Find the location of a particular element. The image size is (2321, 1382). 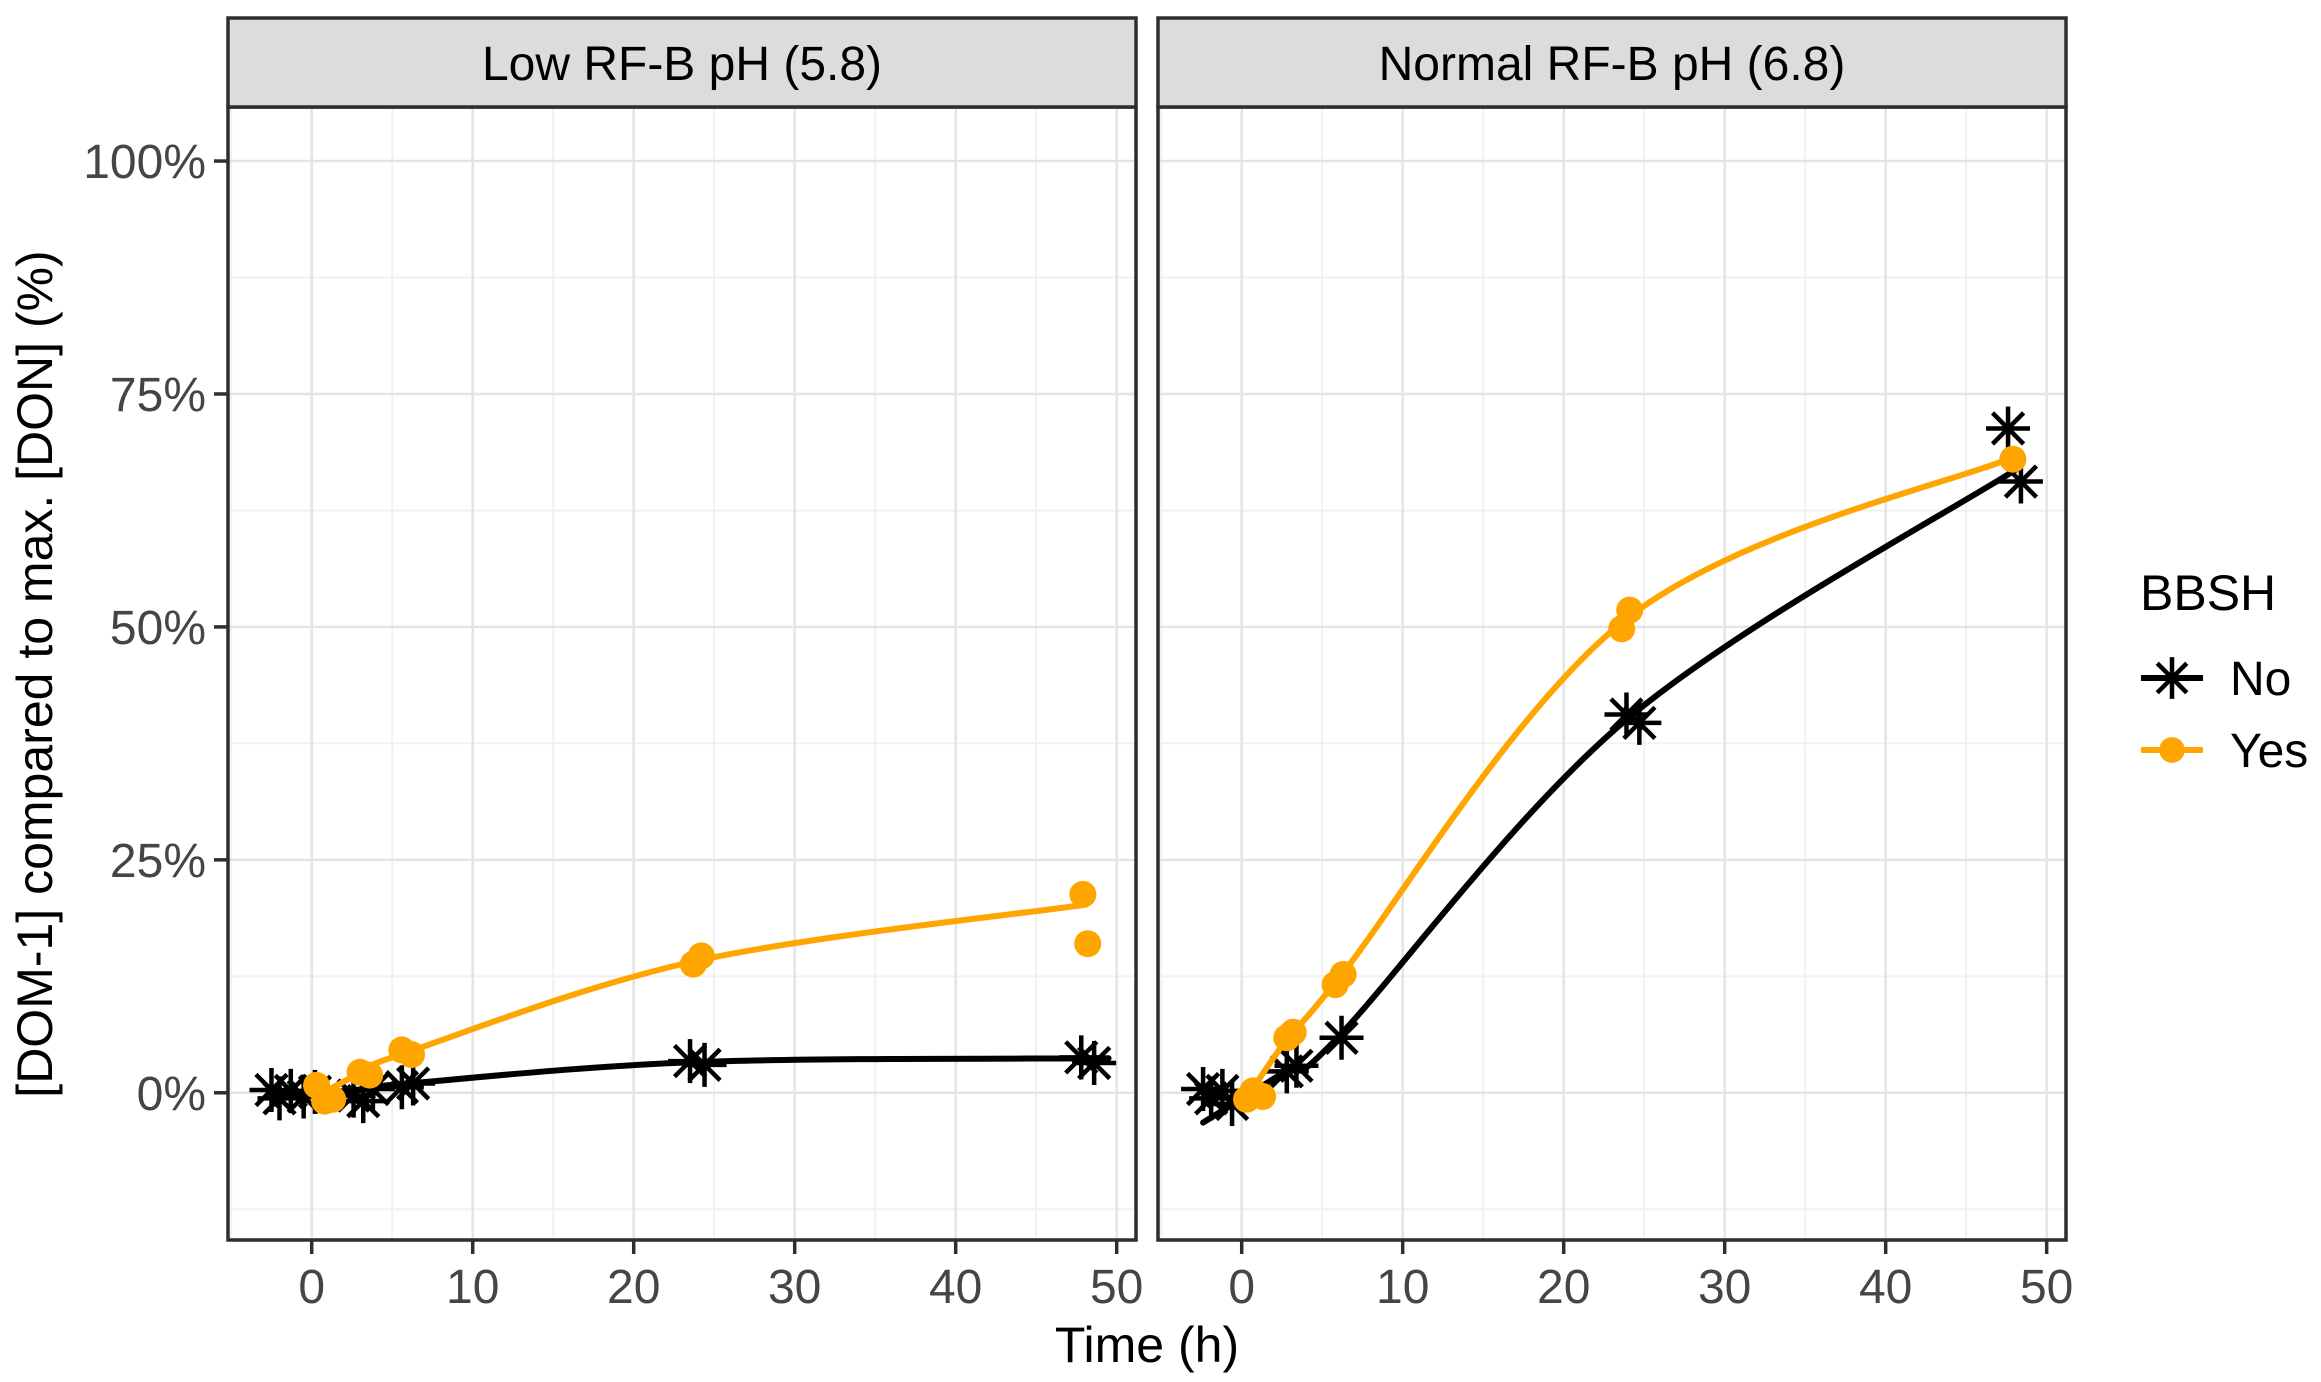

y-tick-label: 100% is located at coordinates (144, 162).